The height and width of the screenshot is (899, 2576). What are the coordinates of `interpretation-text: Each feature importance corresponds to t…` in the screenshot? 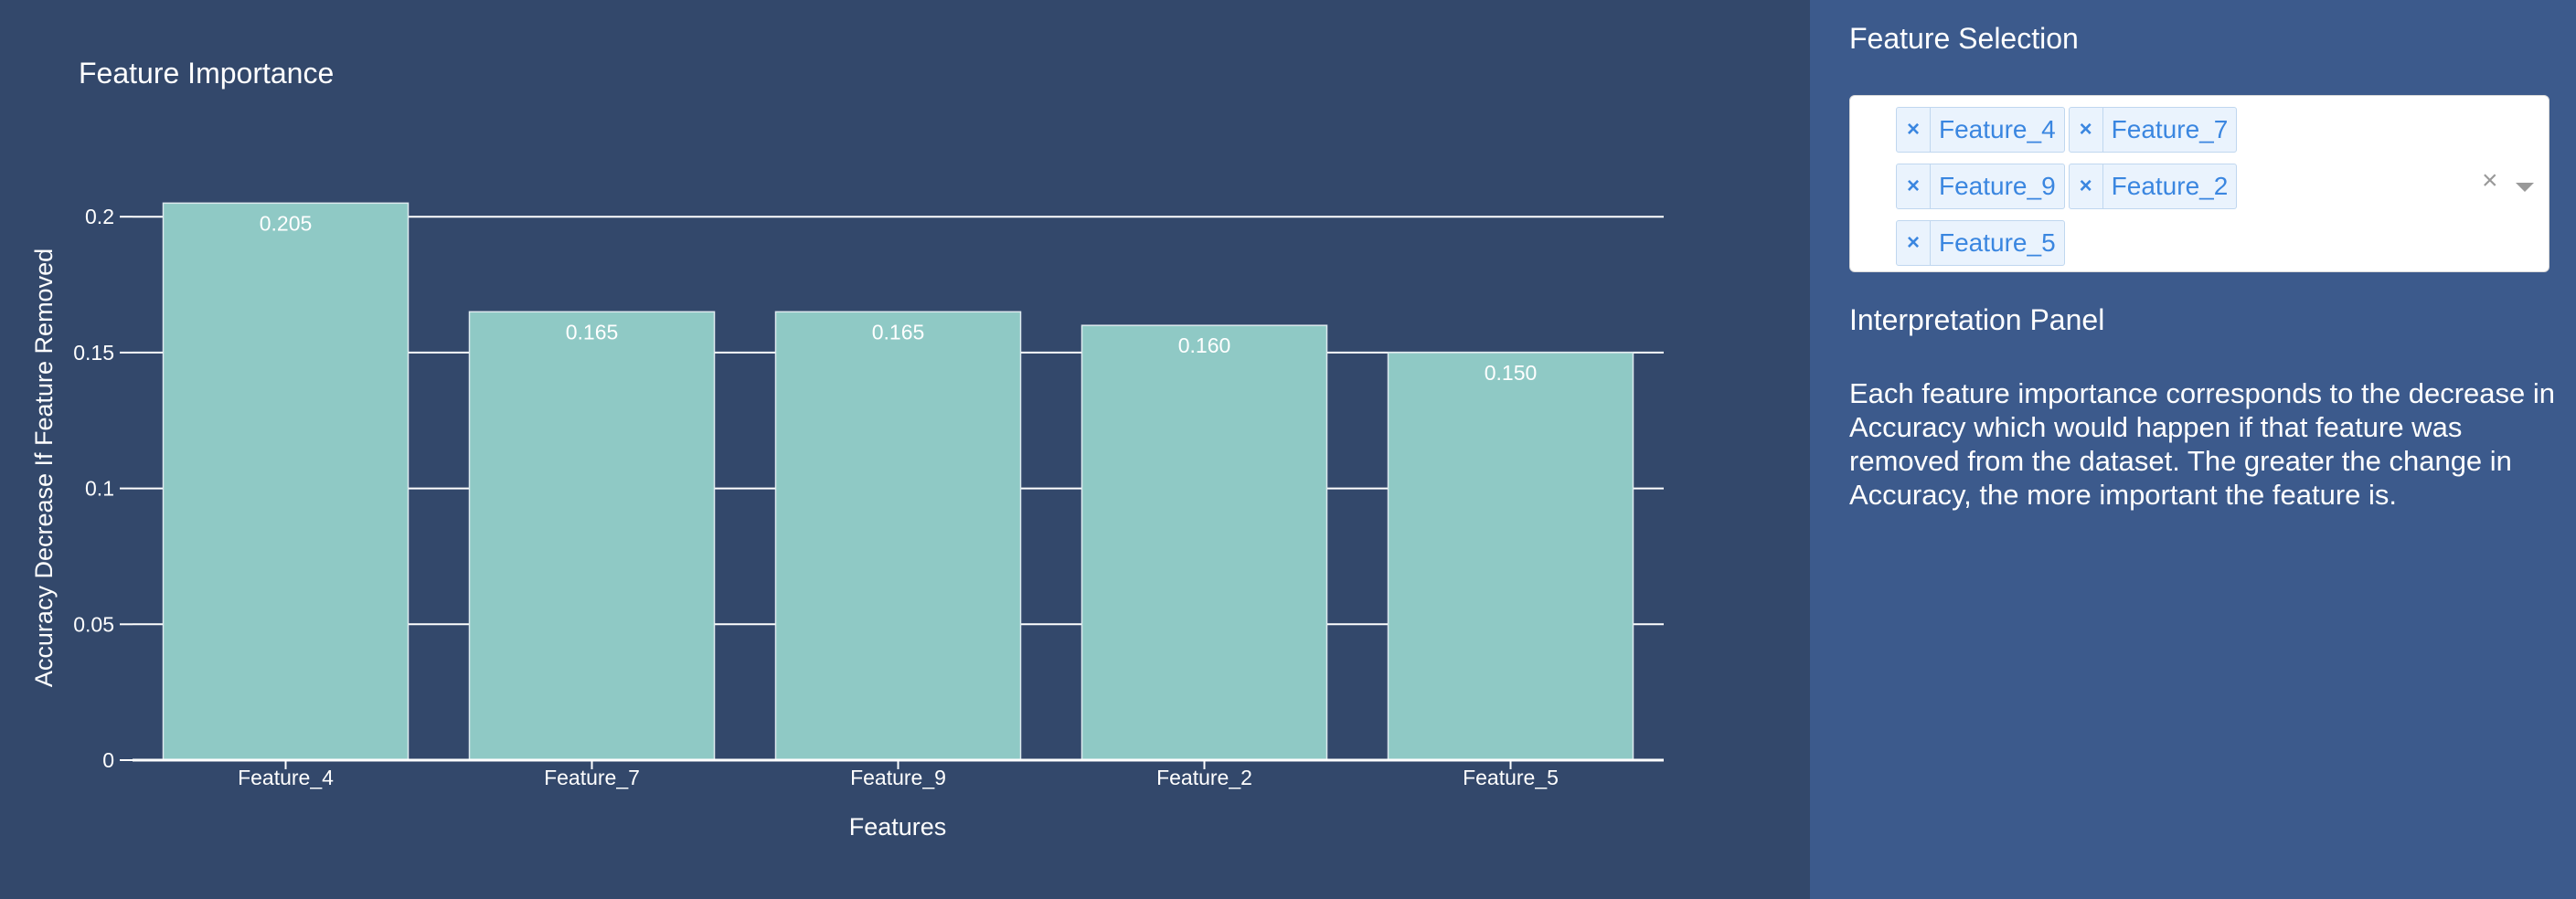 It's located at (2202, 444).